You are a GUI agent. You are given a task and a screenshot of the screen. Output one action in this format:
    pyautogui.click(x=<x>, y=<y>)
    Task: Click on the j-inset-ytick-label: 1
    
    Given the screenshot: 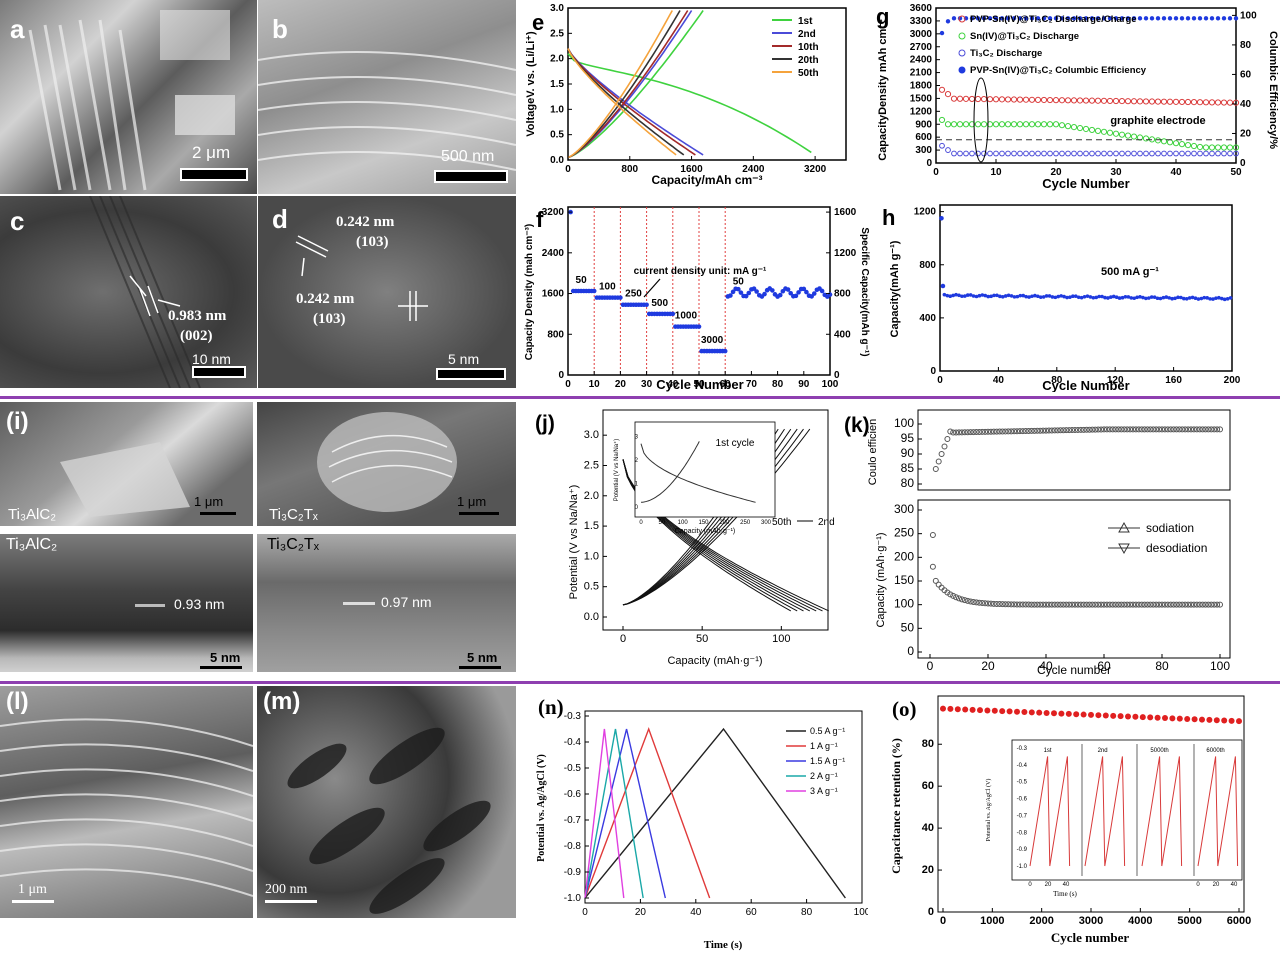 What is the action you would take?
    pyautogui.click(x=637, y=485)
    